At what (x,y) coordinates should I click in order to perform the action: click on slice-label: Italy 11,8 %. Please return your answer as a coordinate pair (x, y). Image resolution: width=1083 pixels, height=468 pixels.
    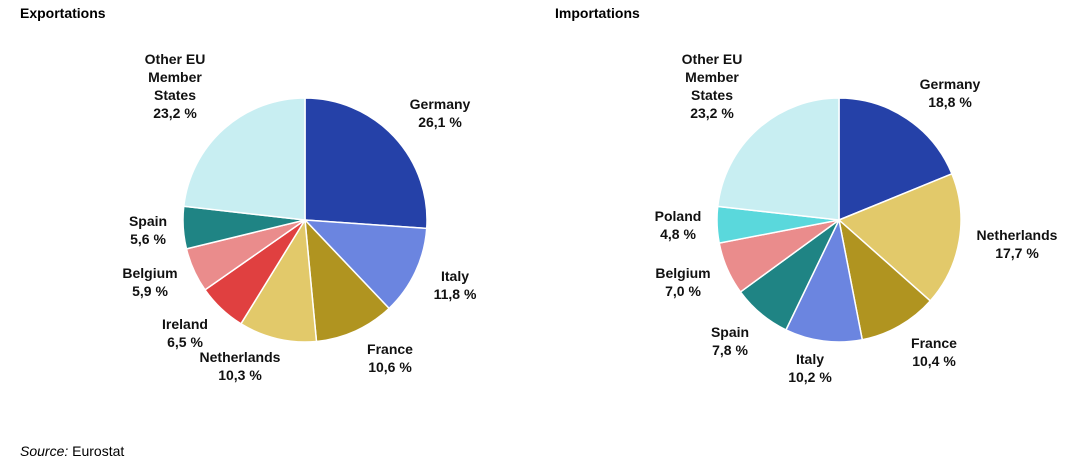
    Looking at the image, I should click on (455, 285).